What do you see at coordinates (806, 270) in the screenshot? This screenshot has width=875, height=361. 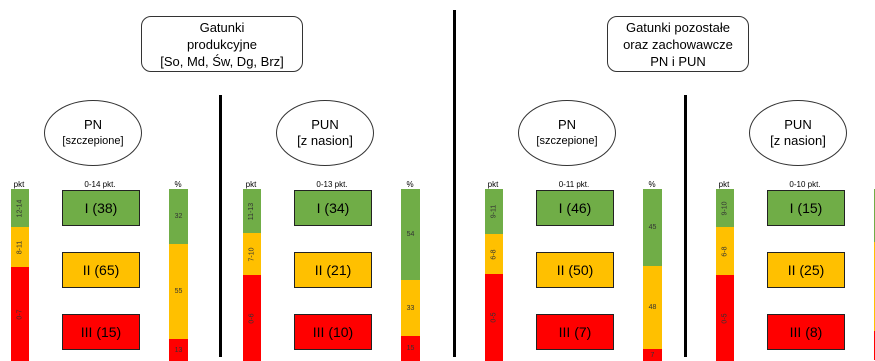 I see `grade-box: II (25)` at bounding box center [806, 270].